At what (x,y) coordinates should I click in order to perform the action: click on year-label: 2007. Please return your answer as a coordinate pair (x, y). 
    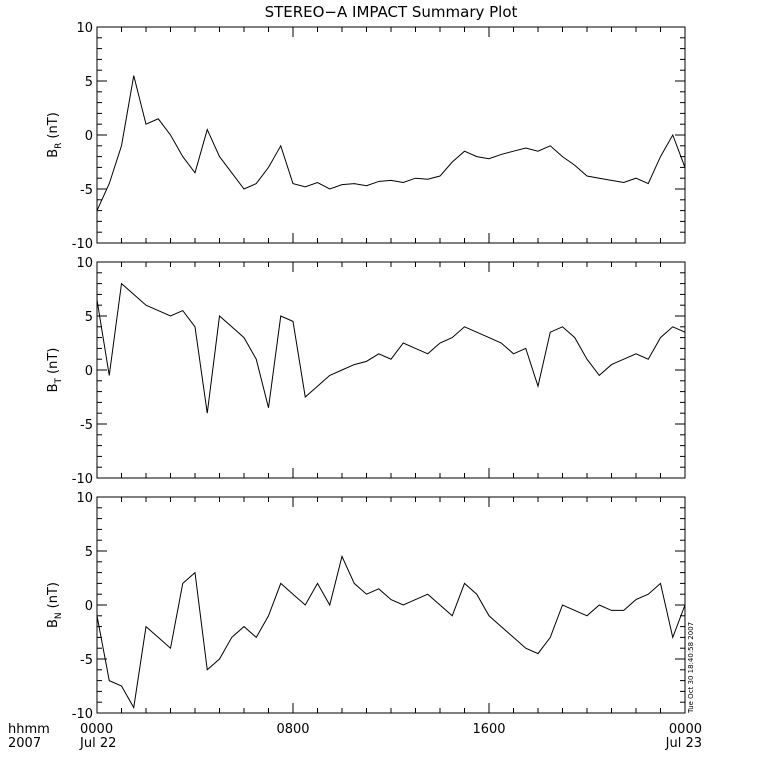
    Looking at the image, I should click on (24, 743).